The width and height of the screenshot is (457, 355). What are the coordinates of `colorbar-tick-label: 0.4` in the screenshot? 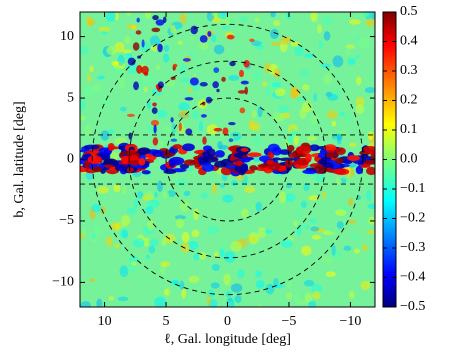 It's located at (409, 41).